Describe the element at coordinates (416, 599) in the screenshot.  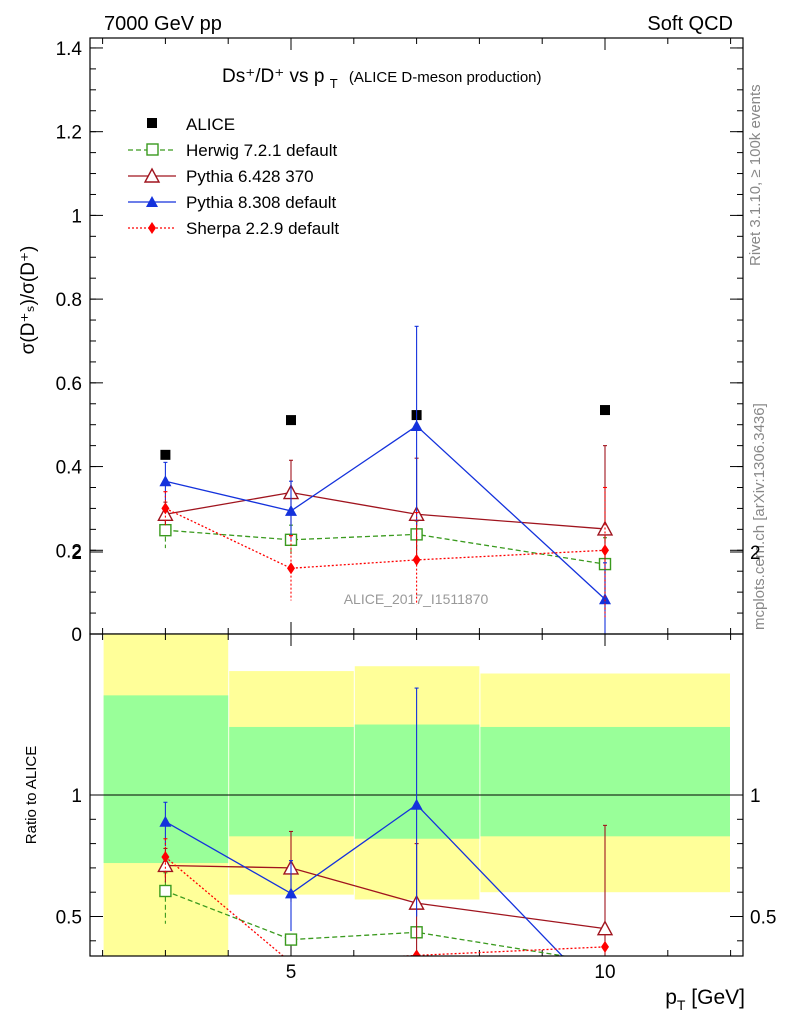
I see `analysis-watermark: ALICE_2017_I1511870` at that location.